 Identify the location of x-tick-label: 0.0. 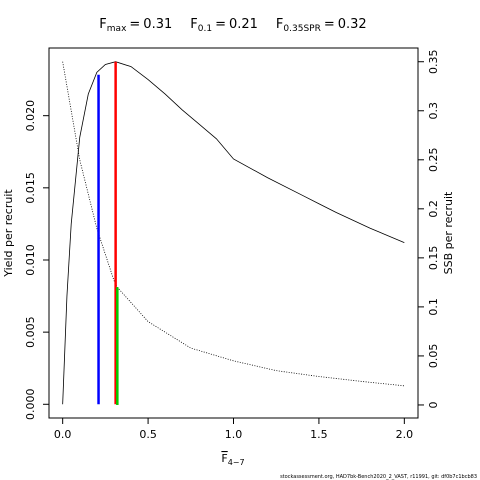
(63, 434).